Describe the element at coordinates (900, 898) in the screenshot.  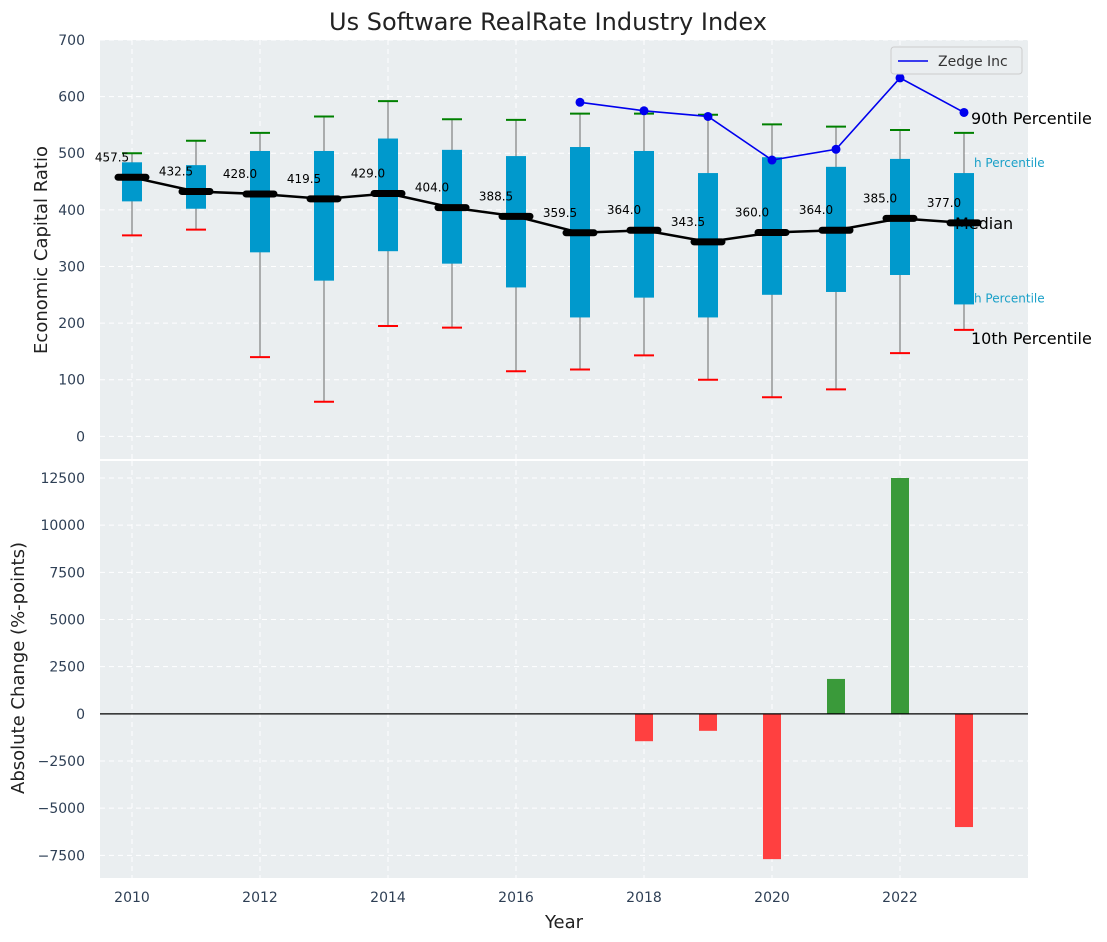
I see `x-tick-label: 2022` at that location.